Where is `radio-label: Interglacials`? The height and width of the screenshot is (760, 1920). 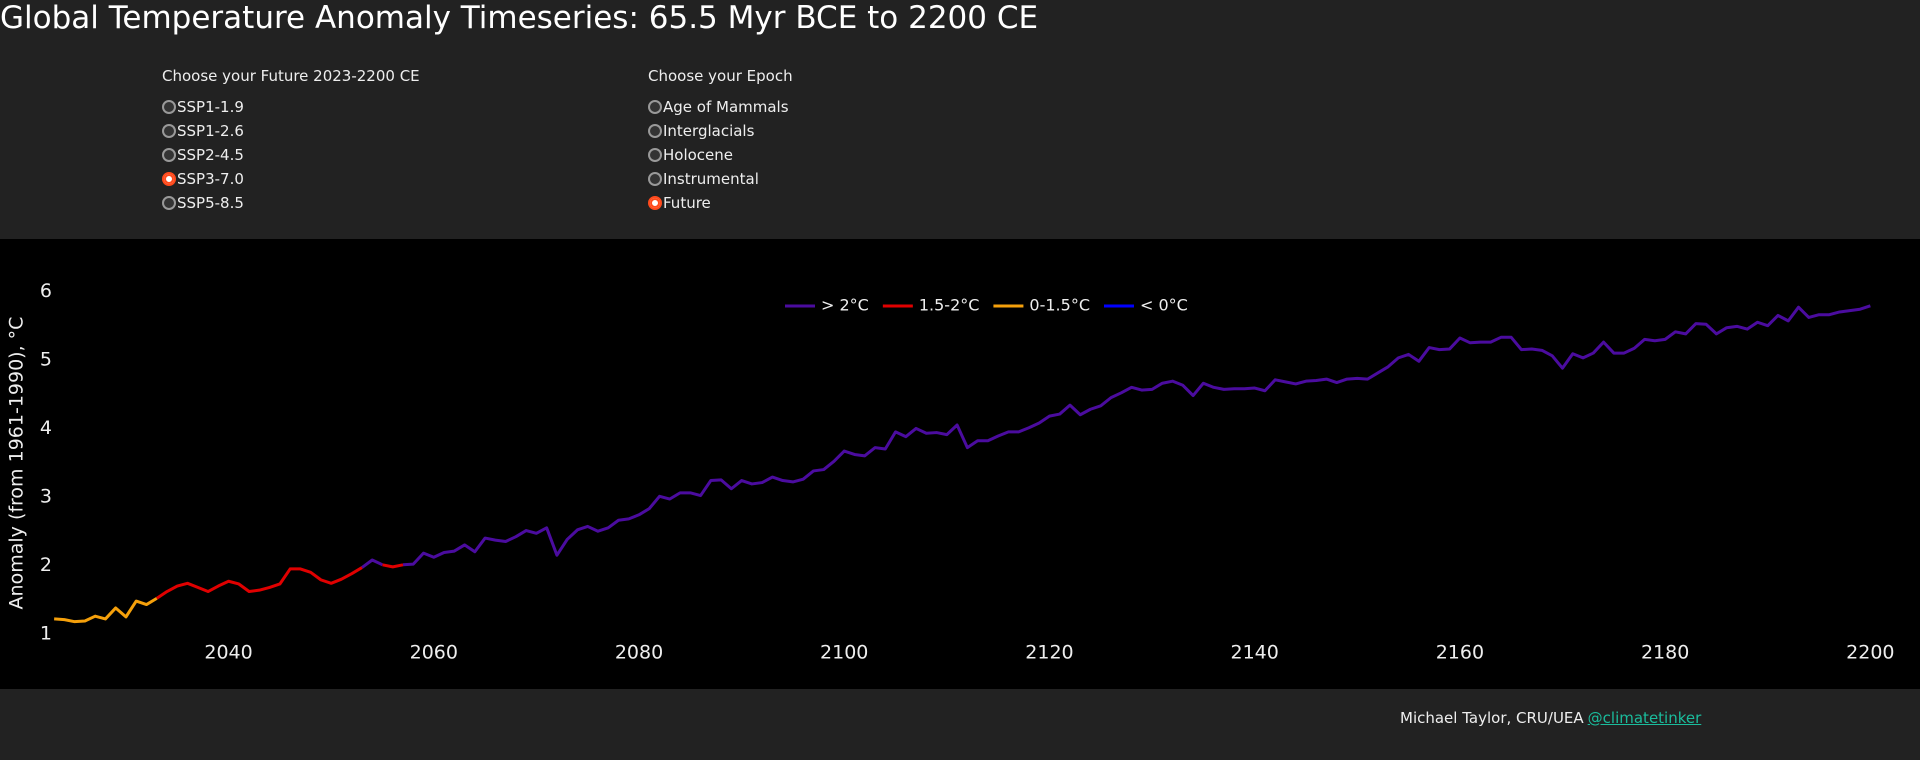
radio-label: Interglacials is located at coordinates (709, 131).